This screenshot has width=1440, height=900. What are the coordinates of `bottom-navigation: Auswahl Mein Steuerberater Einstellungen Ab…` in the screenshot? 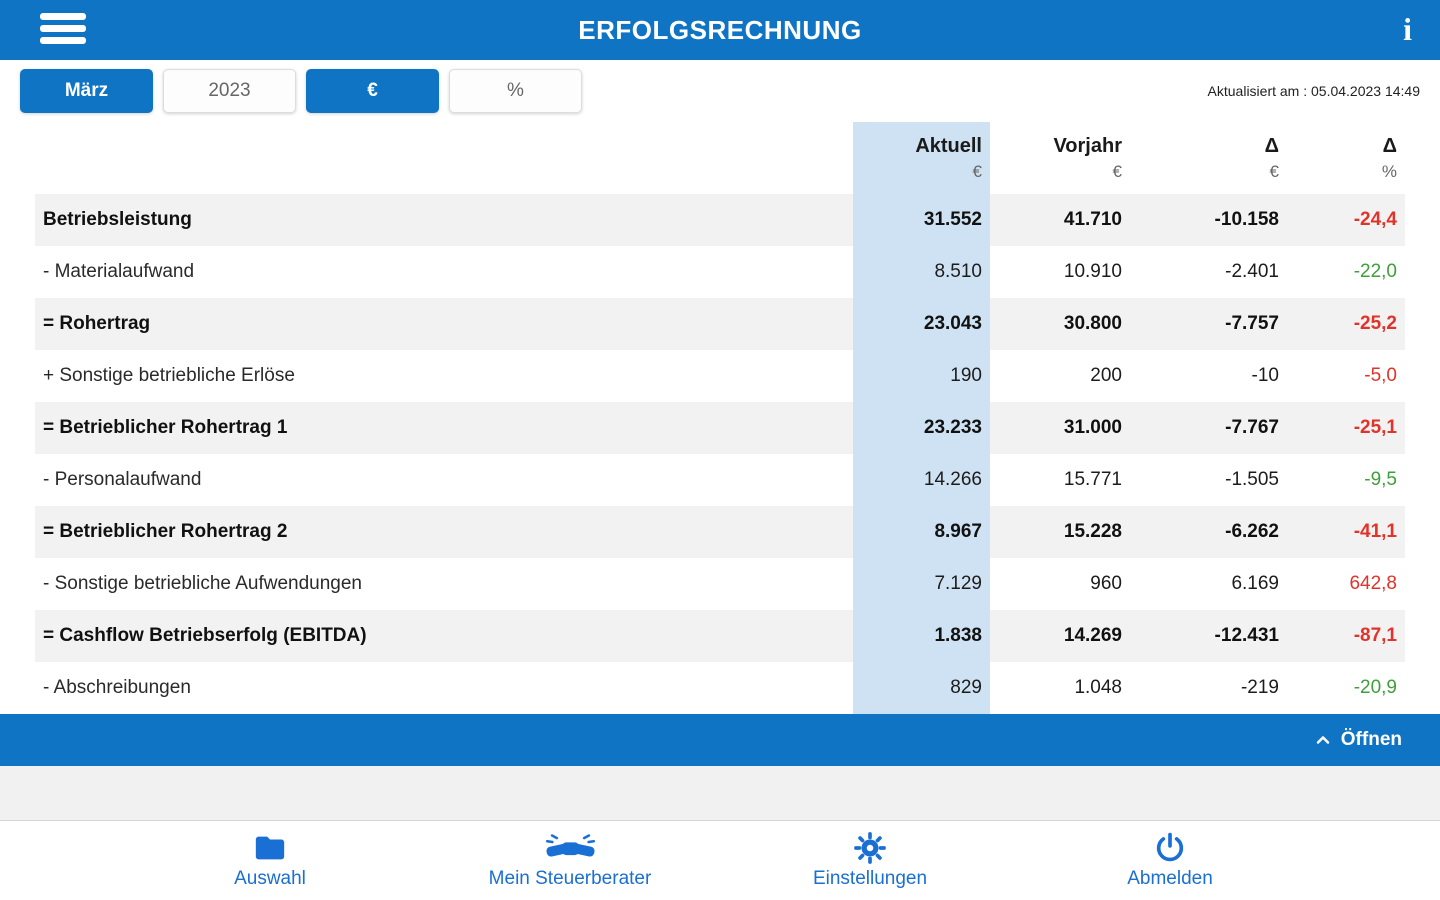 It's located at (720, 860).